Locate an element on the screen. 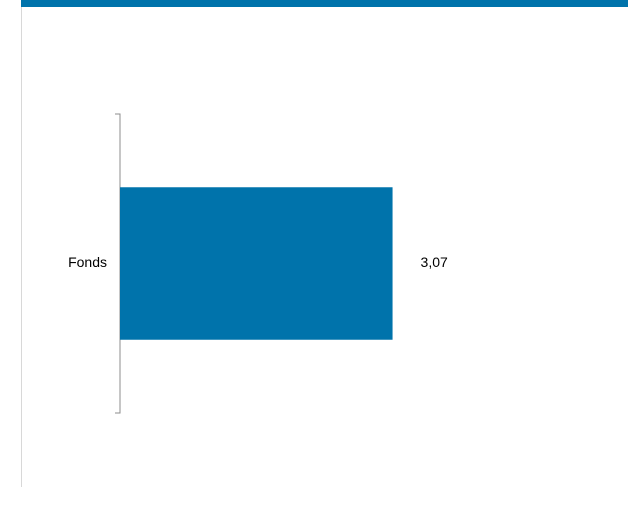 The height and width of the screenshot is (517, 628). data-label: 3,07 is located at coordinates (434, 262).